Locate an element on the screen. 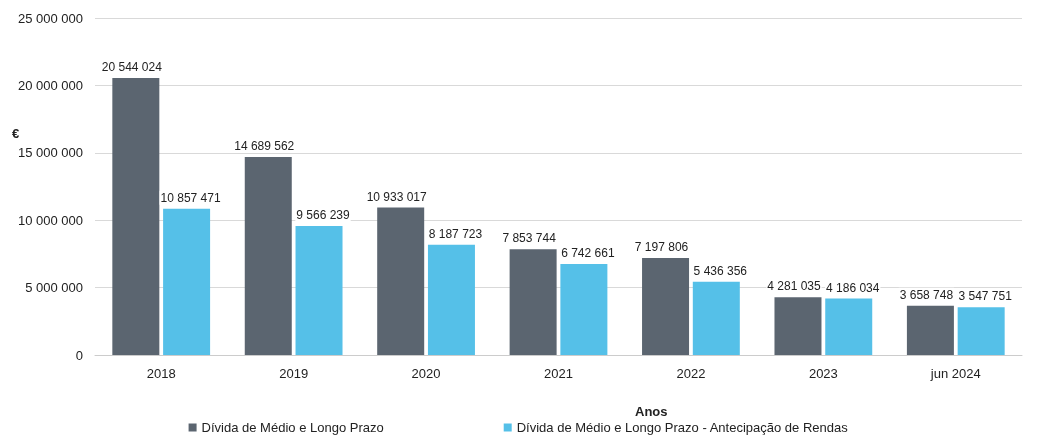 Image resolution: width=1037 pixels, height=439 pixels. y-tick-label: 10 000 000 is located at coordinates (50, 220).